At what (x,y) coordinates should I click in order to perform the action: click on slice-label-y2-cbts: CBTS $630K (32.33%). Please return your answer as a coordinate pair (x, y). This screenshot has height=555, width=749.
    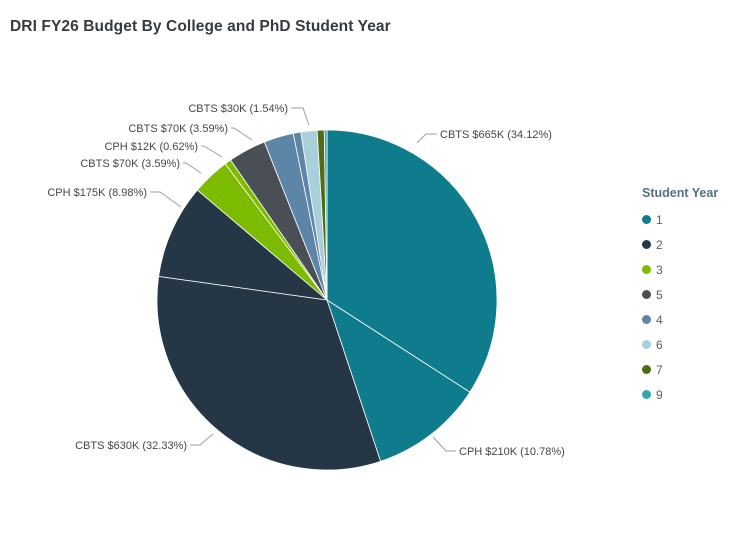
    Looking at the image, I should click on (131, 446).